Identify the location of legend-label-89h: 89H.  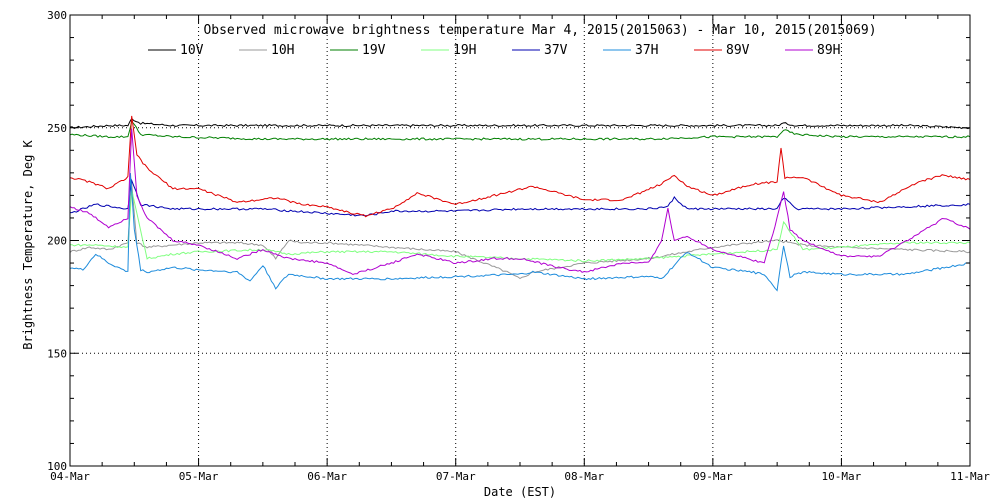
(828, 50).